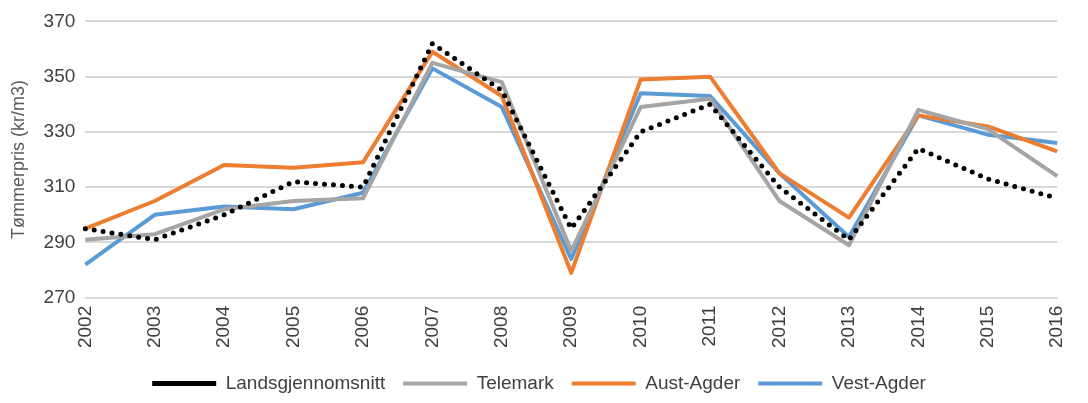 The width and height of the screenshot is (1088, 403). I want to click on y-tick-label: 290, so click(59, 241).